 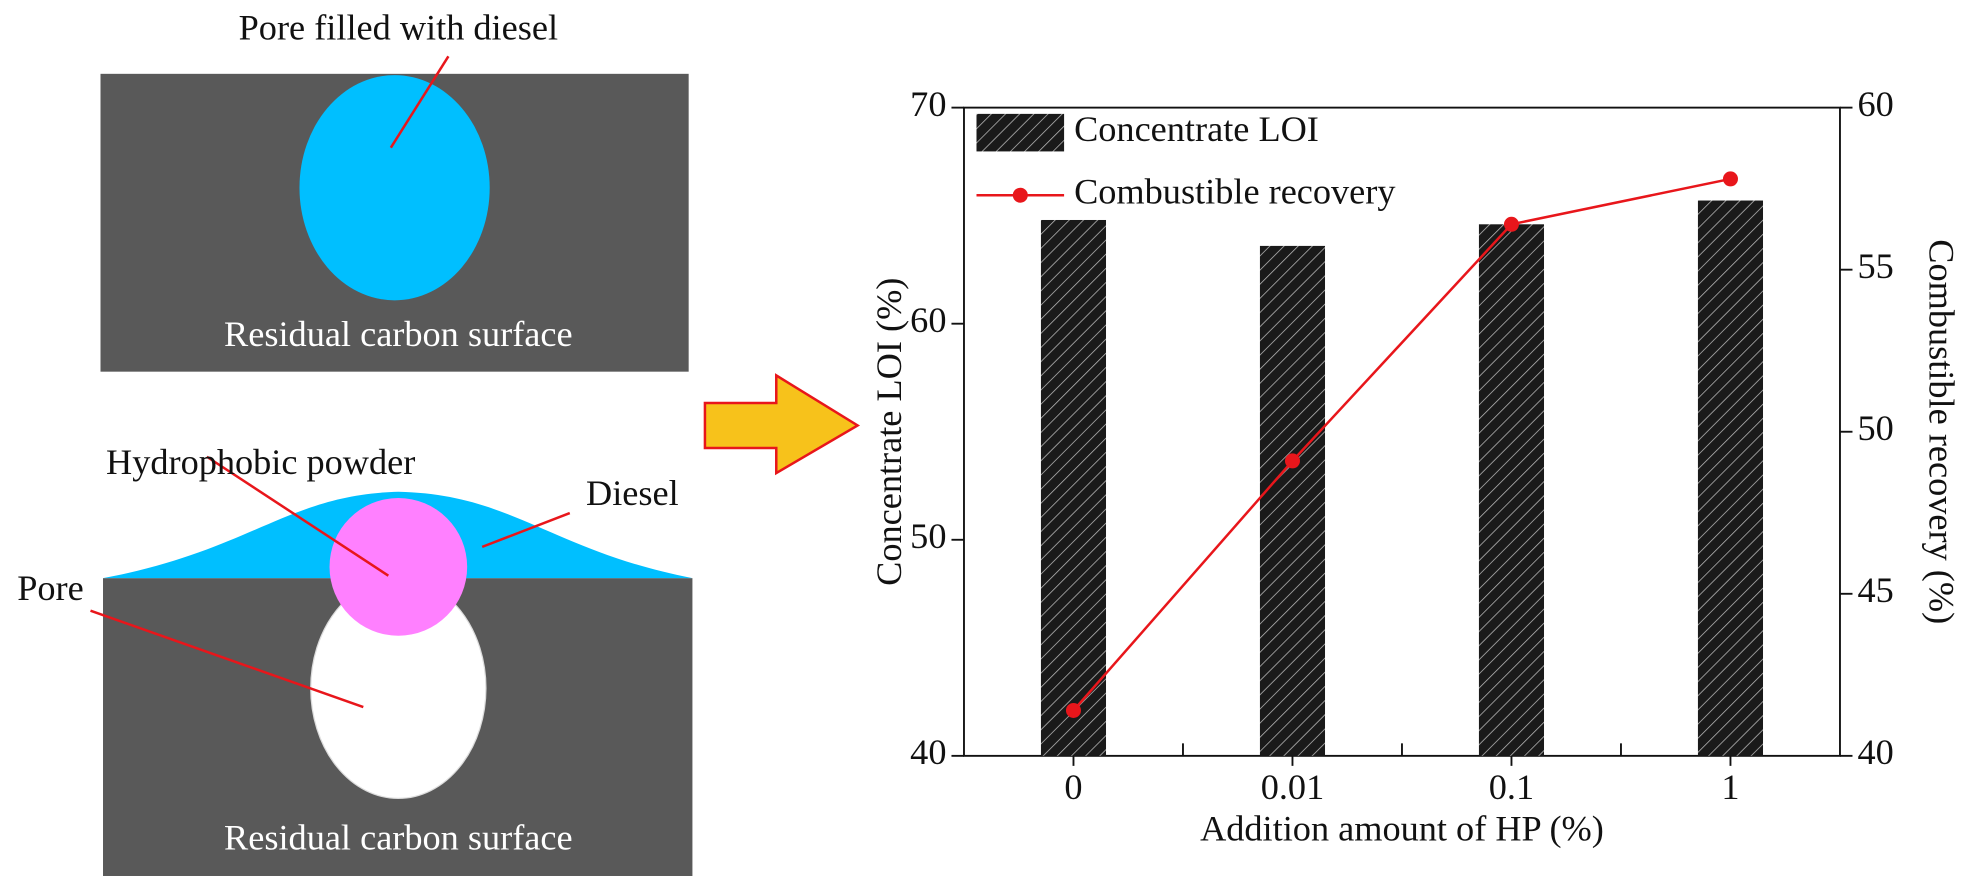 What do you see at coordinates (398, 28) in the screenshot?
I see `label: Pore filled with diesel` at bounding box center [398, 28].